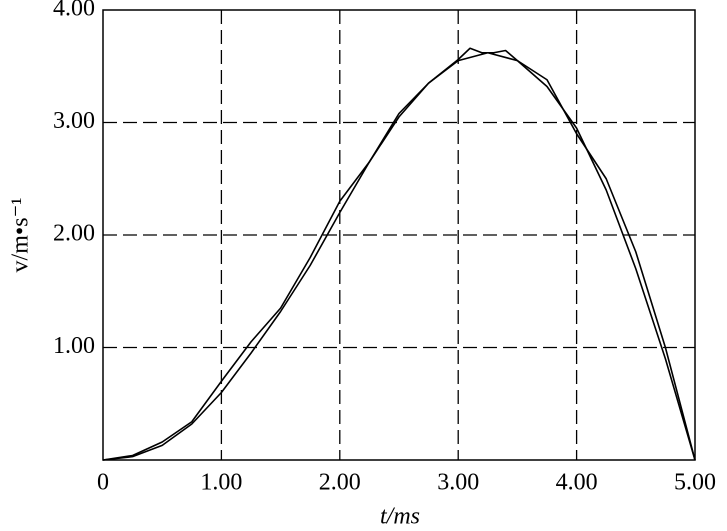 Image resolution: width=727 pixels, height=531 pixels. Describe the element at coordinates (400, 517) in the screenshot. I see `x-axis-label: t/ms` at that location.